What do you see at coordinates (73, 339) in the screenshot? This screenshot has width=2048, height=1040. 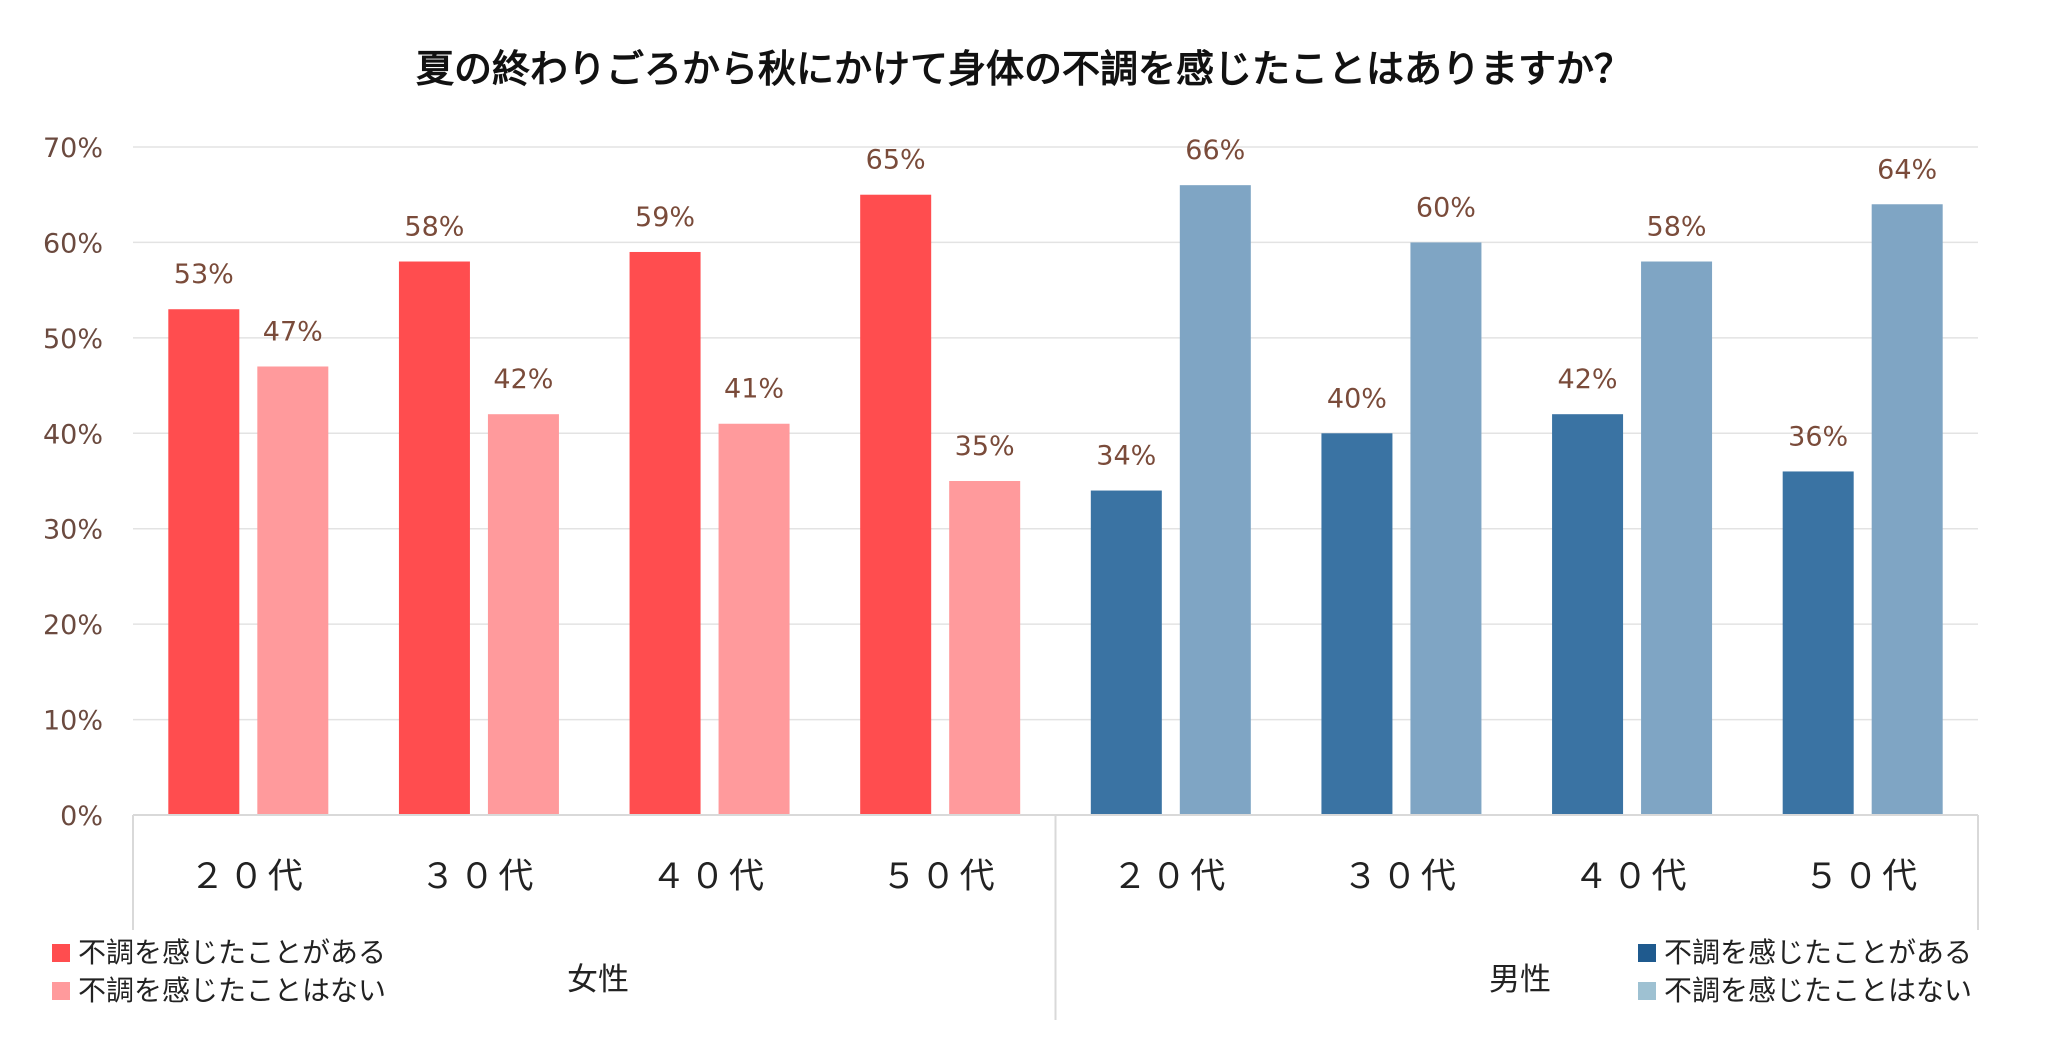 I see `y-tick-label: 50%` at bounding box center [73, 339].